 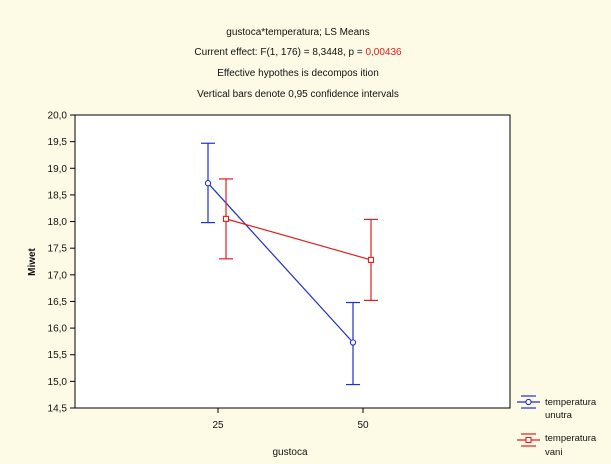 I want to click on x-tick-label: 25, so click(x=218, y=425).